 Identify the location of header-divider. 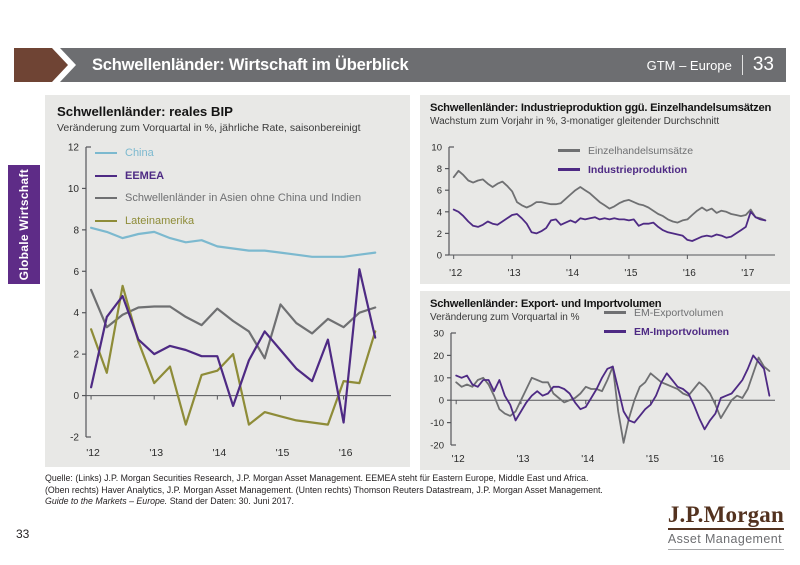
(742, 65).